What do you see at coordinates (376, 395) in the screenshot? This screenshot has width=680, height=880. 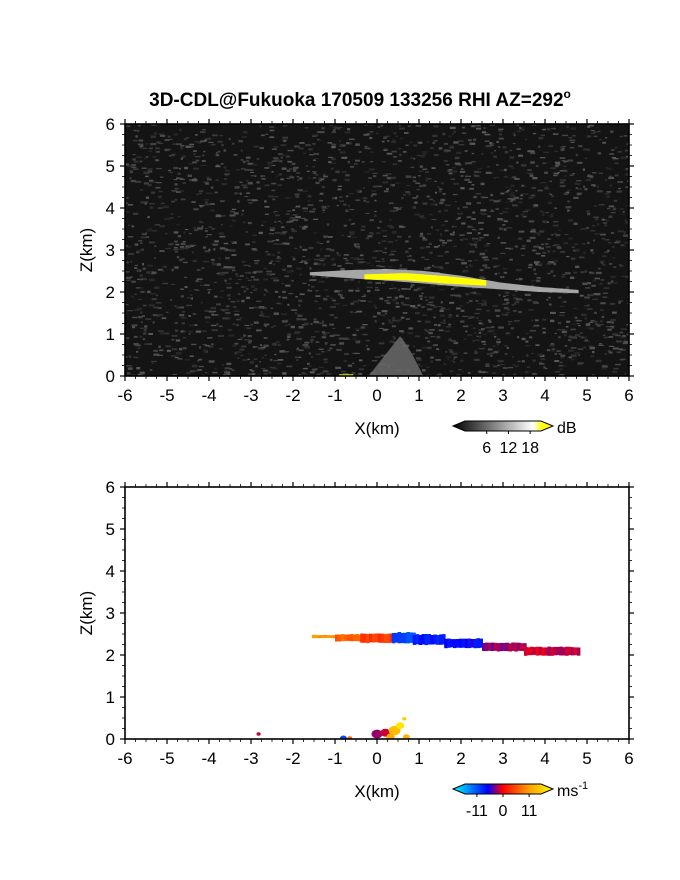 I see `snr-xtick-label: 0` at bounding box center [376, 395].